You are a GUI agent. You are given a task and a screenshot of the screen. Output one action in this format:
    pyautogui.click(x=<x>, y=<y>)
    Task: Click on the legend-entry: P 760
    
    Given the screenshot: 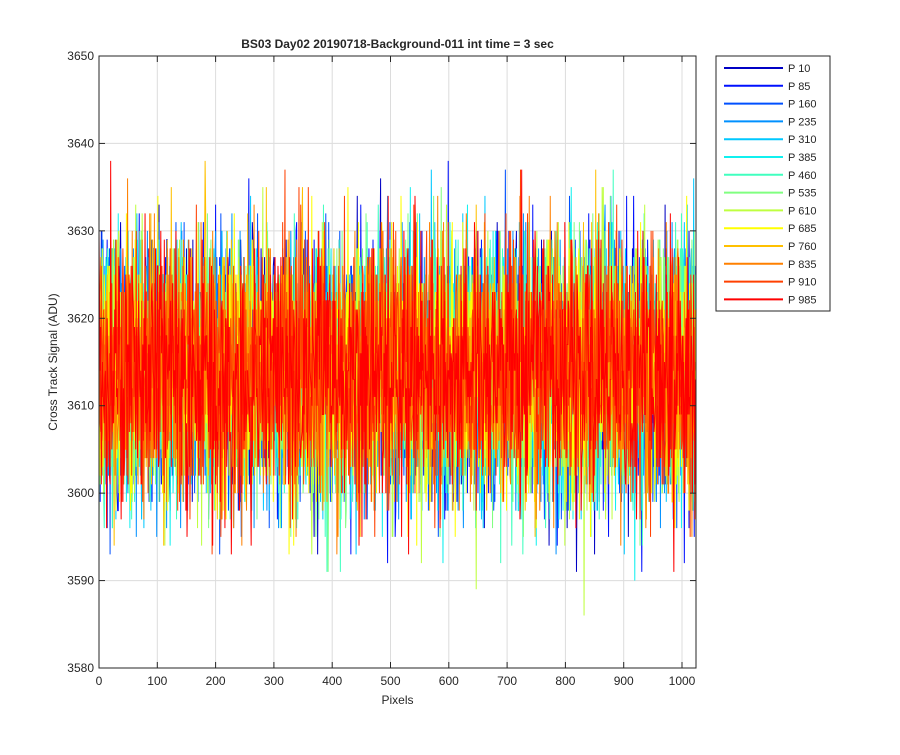 What is the action you would take?
    pyautogui.click(x=802, y=247)
    